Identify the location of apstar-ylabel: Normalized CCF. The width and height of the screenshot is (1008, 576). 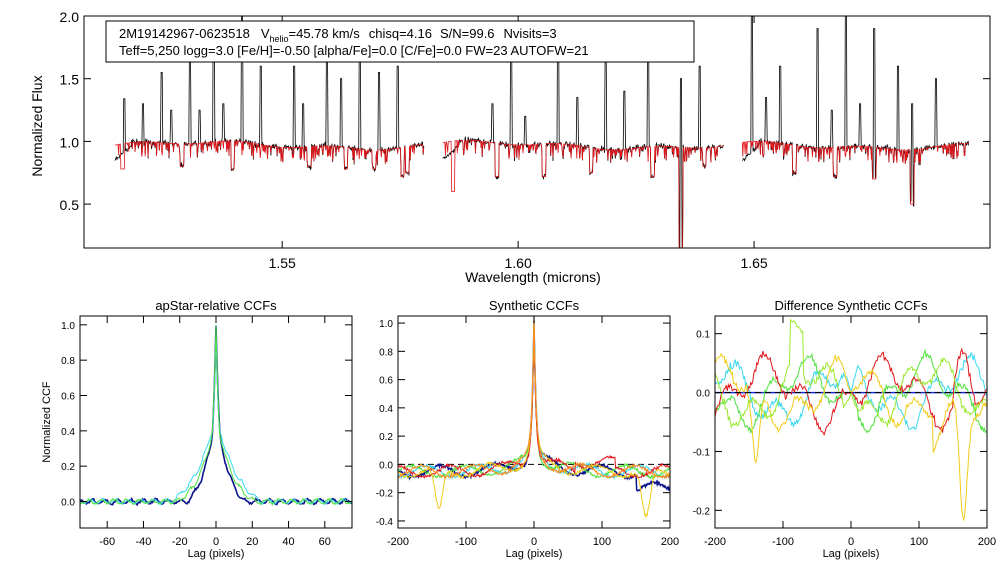
(47, 422).